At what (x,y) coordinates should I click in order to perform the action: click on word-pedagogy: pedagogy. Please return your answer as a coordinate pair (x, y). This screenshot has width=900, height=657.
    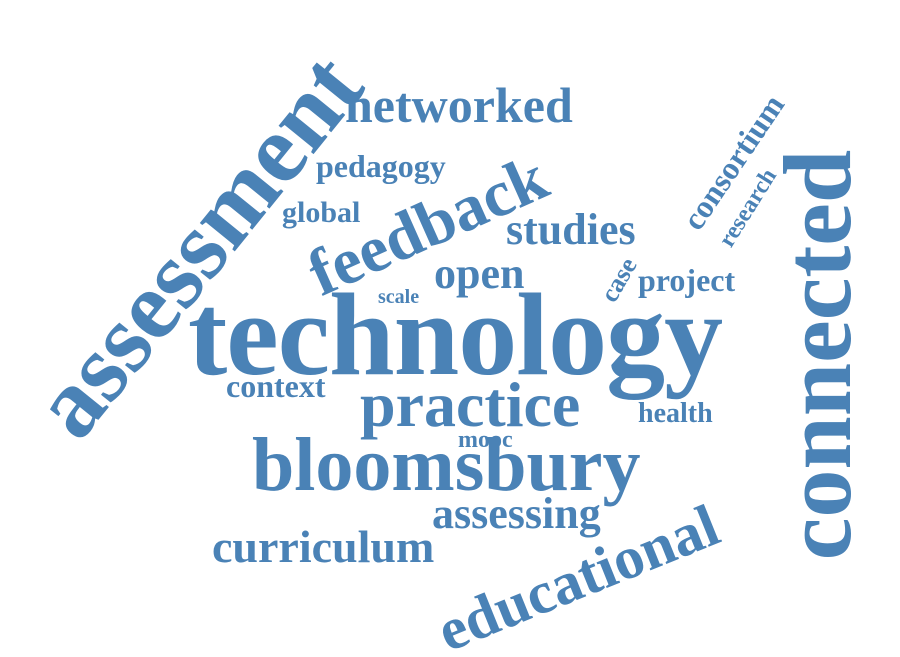
    Looking at the image, I should click on (381, 166).